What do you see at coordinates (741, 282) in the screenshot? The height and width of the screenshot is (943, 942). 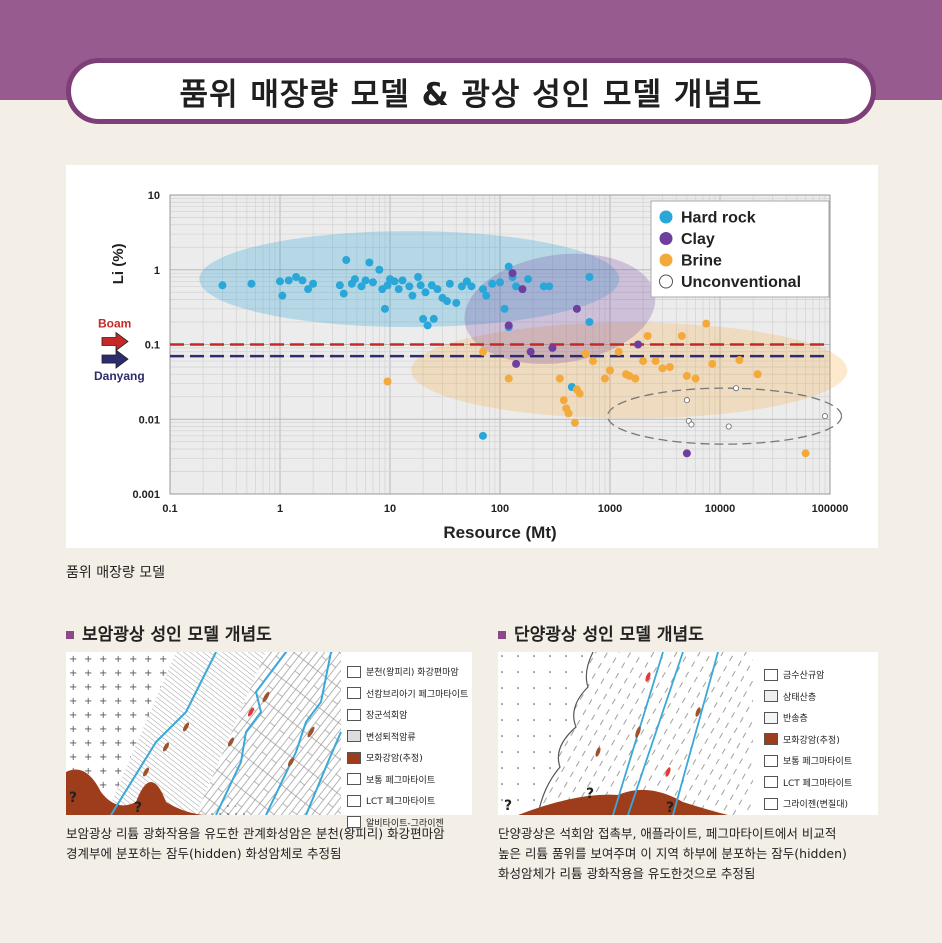 I see `legend-label: Unconventional` at bounding box center [741, 282].